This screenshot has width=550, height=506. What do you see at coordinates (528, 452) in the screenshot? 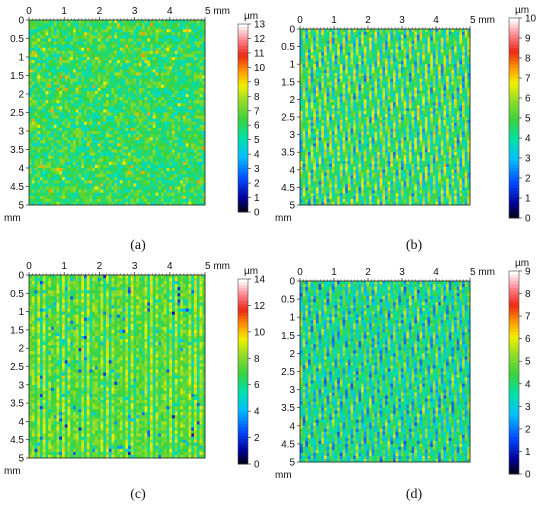
I see `colorbar-tick-label: 1` at bounding box center [528, 452].